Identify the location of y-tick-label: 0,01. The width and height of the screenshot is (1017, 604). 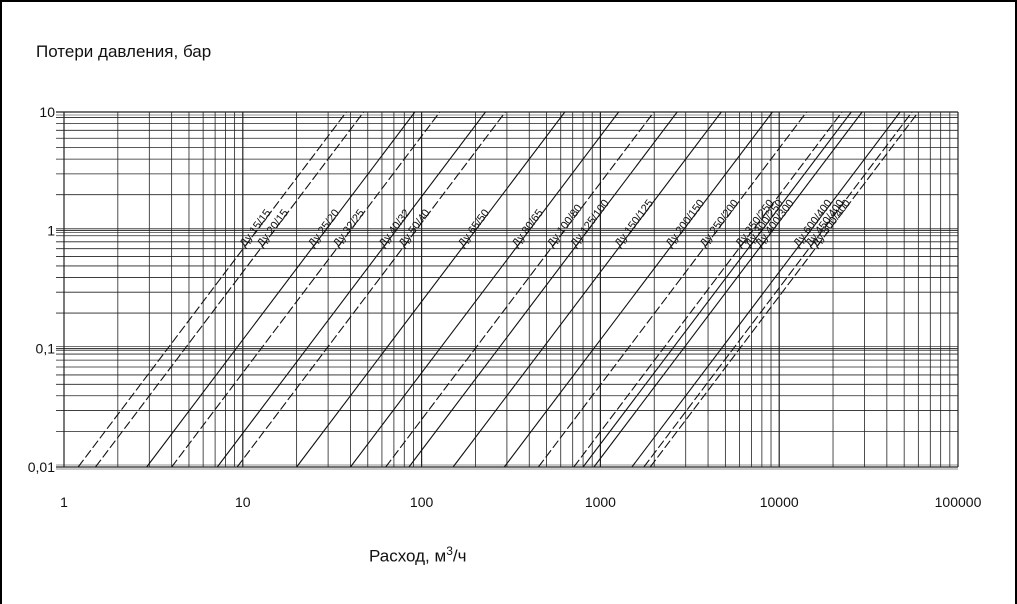
(41, 467).